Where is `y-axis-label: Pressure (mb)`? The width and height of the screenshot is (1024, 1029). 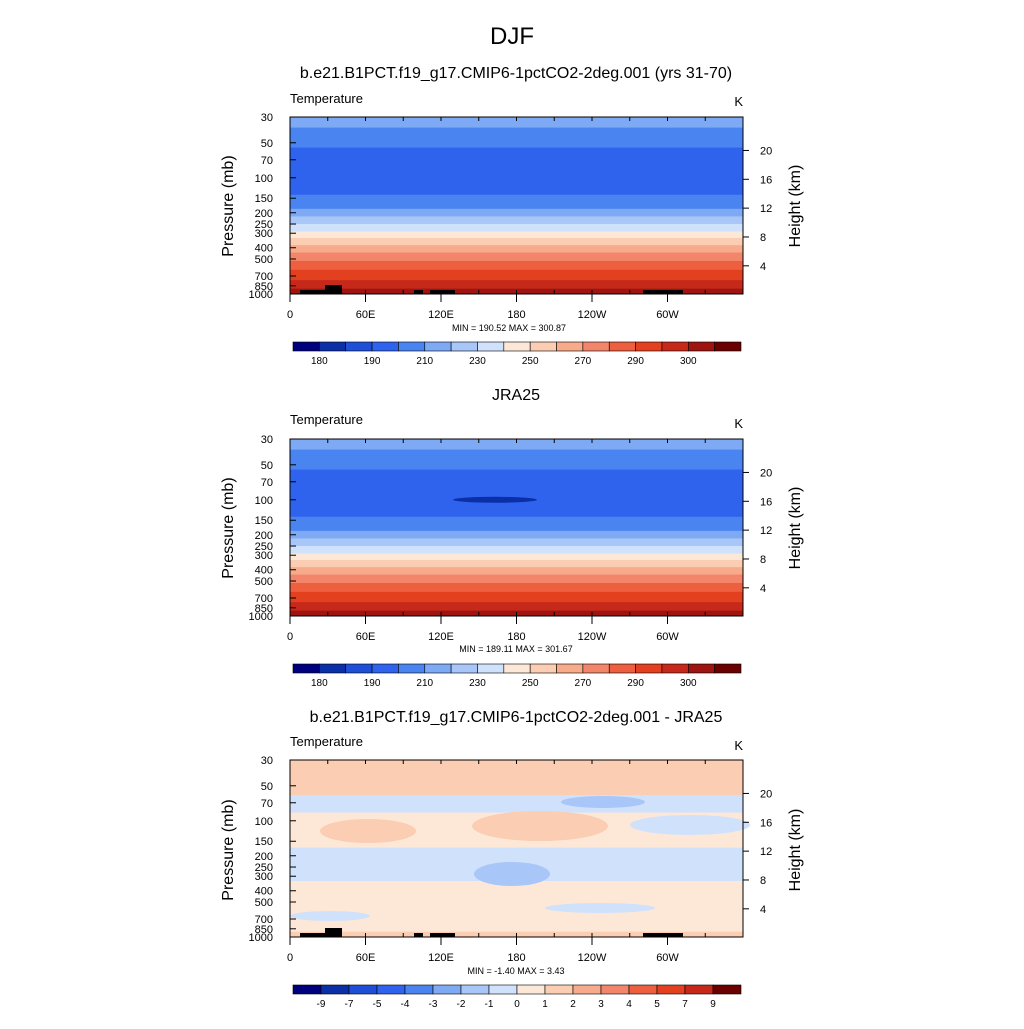 y-axis-label: Pressure (mb) is located at coordinates (228, 527).